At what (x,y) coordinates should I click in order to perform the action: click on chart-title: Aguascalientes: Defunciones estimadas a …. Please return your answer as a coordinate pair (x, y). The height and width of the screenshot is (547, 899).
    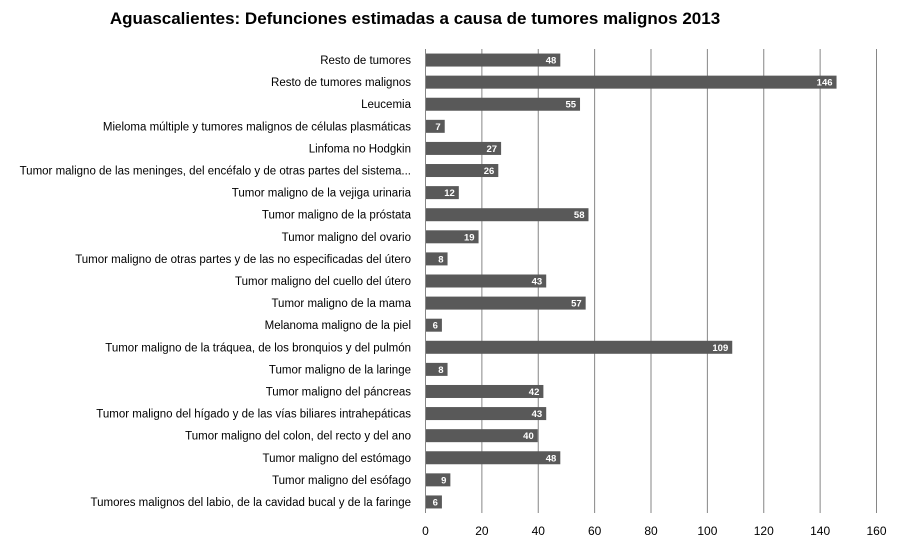
    Looking at the image, I should click on (415, 18).